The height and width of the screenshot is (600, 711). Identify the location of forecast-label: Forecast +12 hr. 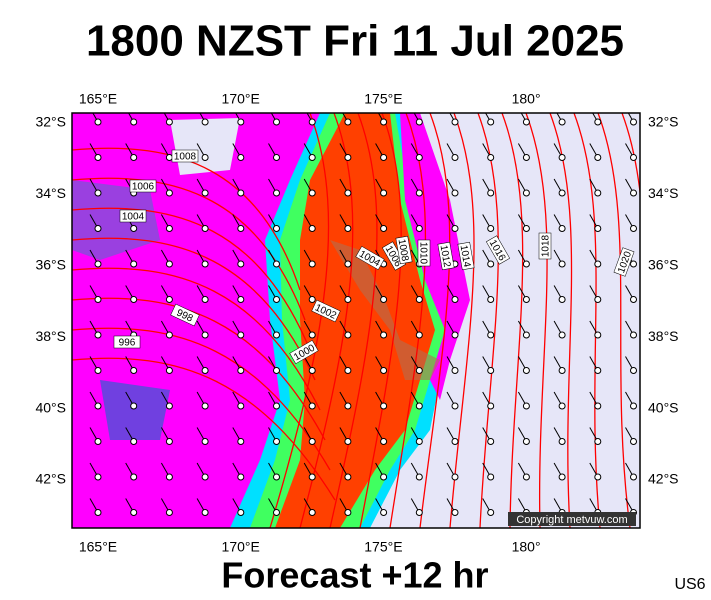
(354, 575).